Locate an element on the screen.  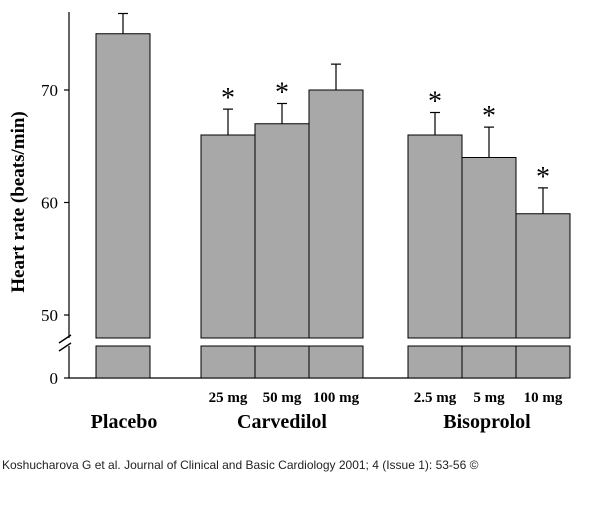
dose-label: 50 mg is located at coordinates (282, 398).